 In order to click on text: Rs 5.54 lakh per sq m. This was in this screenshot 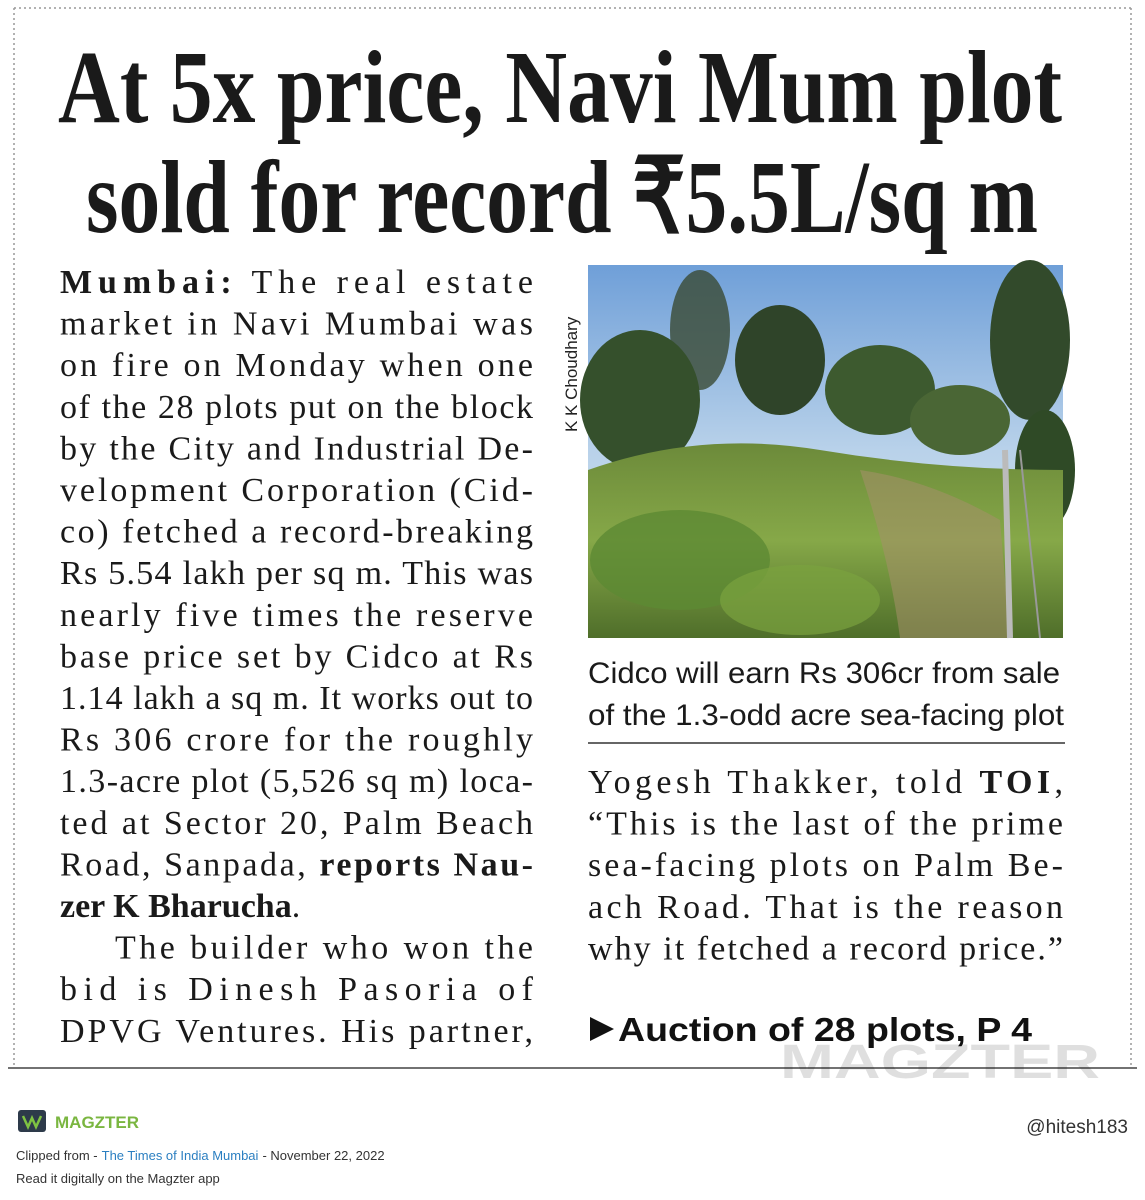, I will do `click(296, 573)`.